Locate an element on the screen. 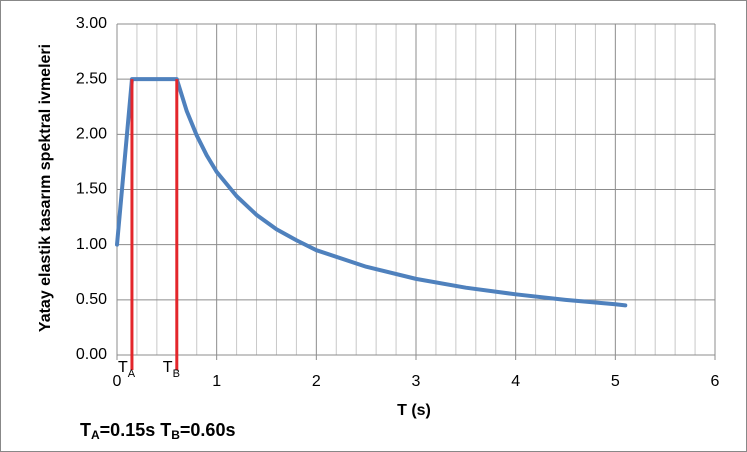 This screenshot has width=747, height=452. y-axis-title: Yatay elastik tasarım spektral ivmeleri is located at coordinates (45, 188).